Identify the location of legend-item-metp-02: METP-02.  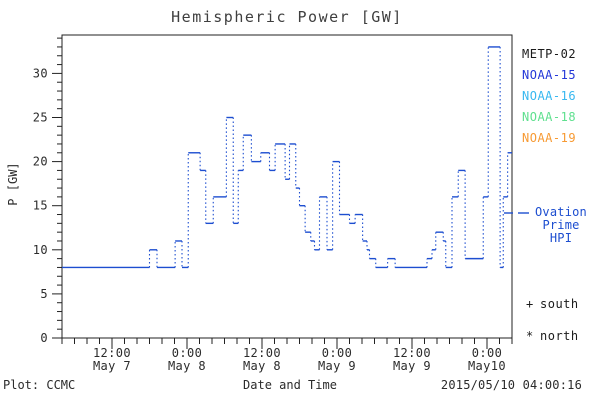
(549, 54).